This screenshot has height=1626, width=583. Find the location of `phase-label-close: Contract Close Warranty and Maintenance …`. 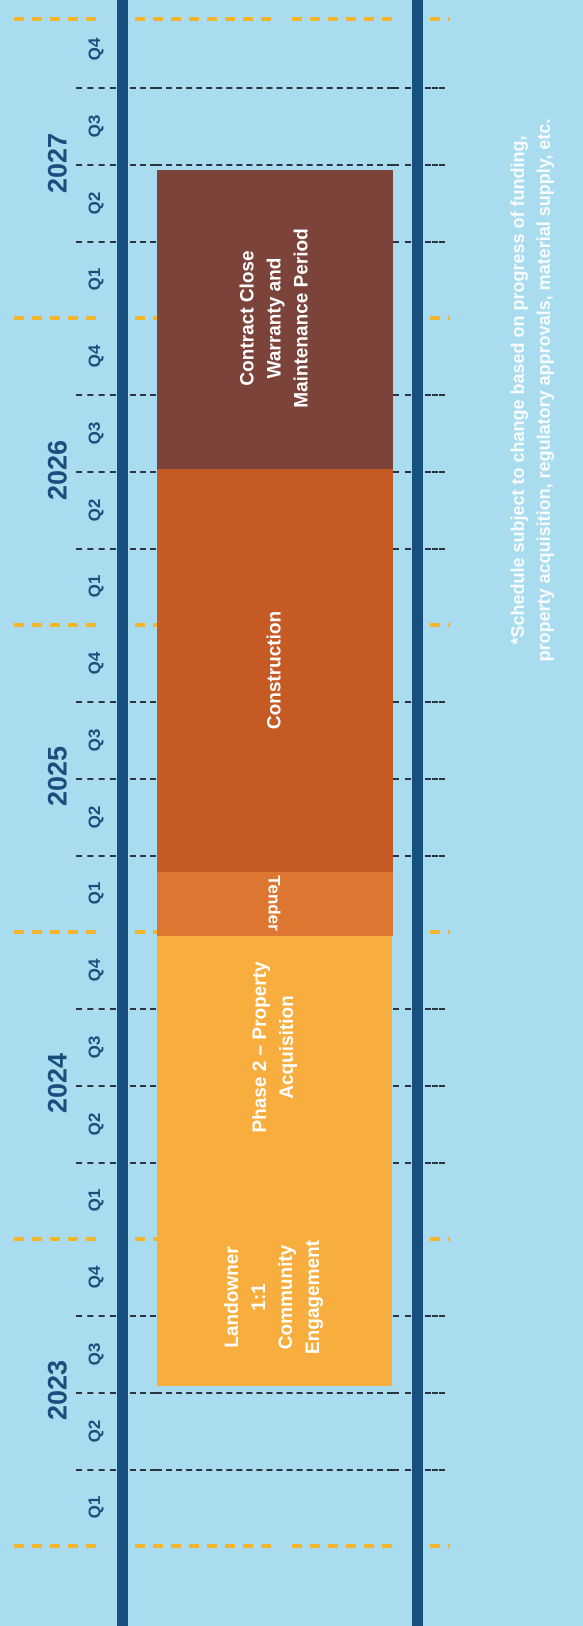

phase-label-close: Contract Close Warranty and Maintenance … is located at coordinates (275, 318).